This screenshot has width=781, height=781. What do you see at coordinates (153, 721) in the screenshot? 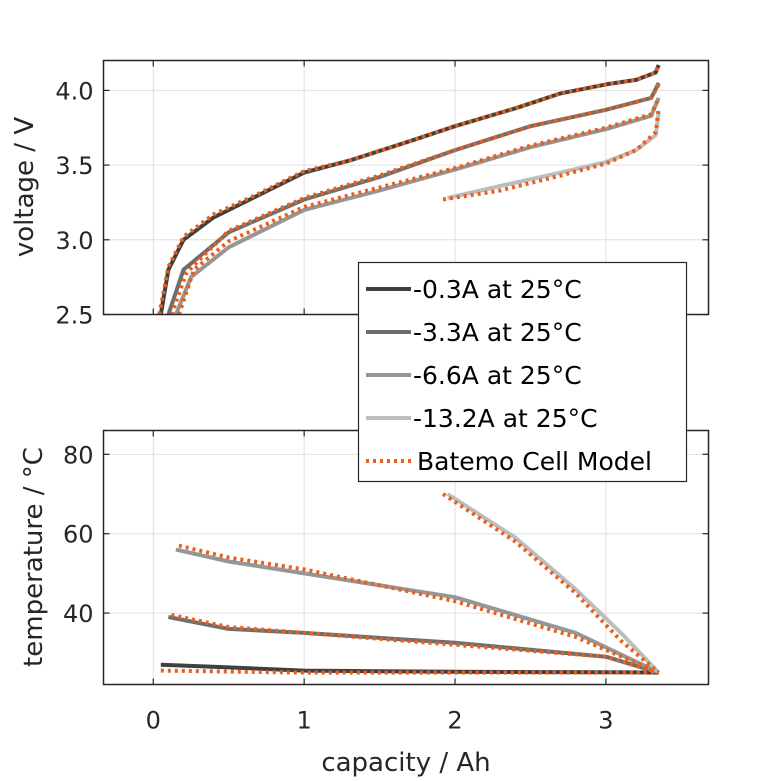
I see `x-tick-label: 0` at bounding box center [153, 721].